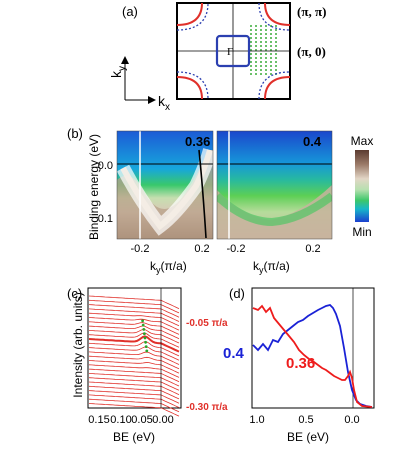  Describe the element at coordinates (118, 72) in the screenshot. I see `ky-axis-label: ky` at that location.